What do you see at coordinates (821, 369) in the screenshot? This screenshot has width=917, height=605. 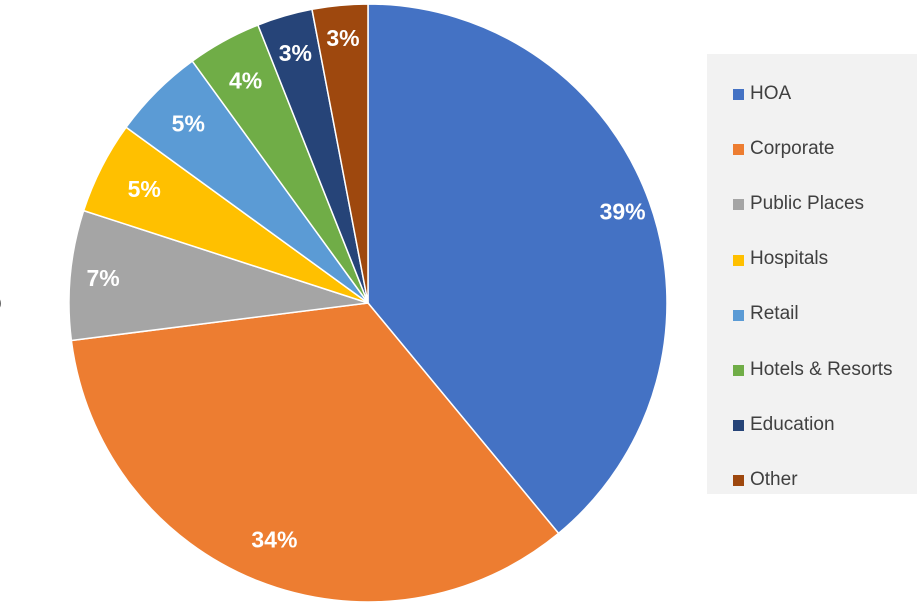 I see `legend-label: Hotels & Resorts` at bounding box center [821, 369].